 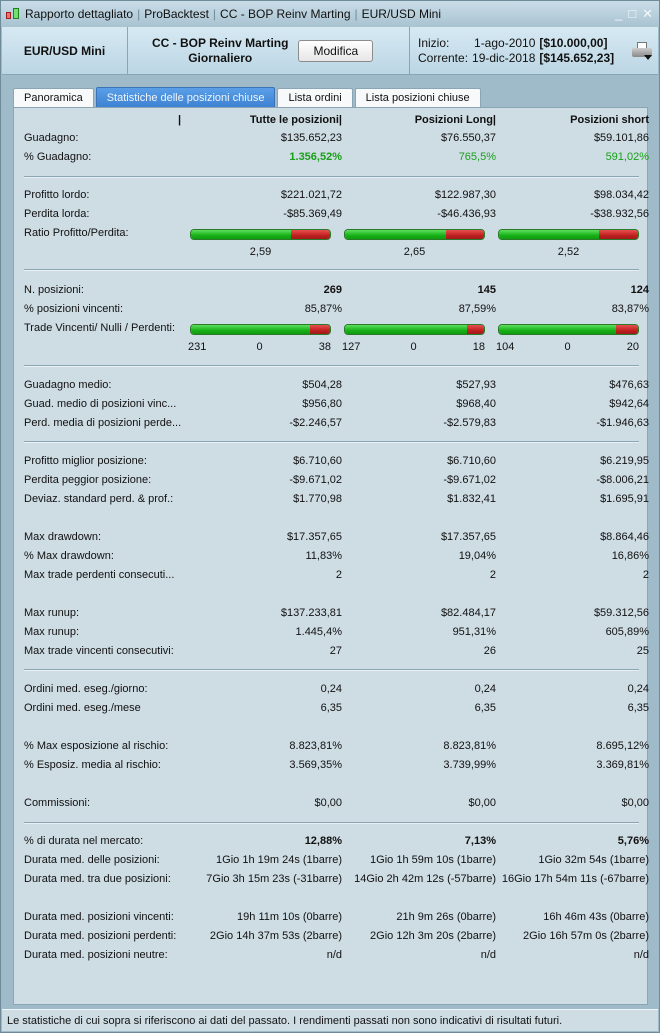 I want to click on stat-row-max-trade-perdenti: Max trade perdenti consecuti... 2 2 2, so click(x=336, y=577).